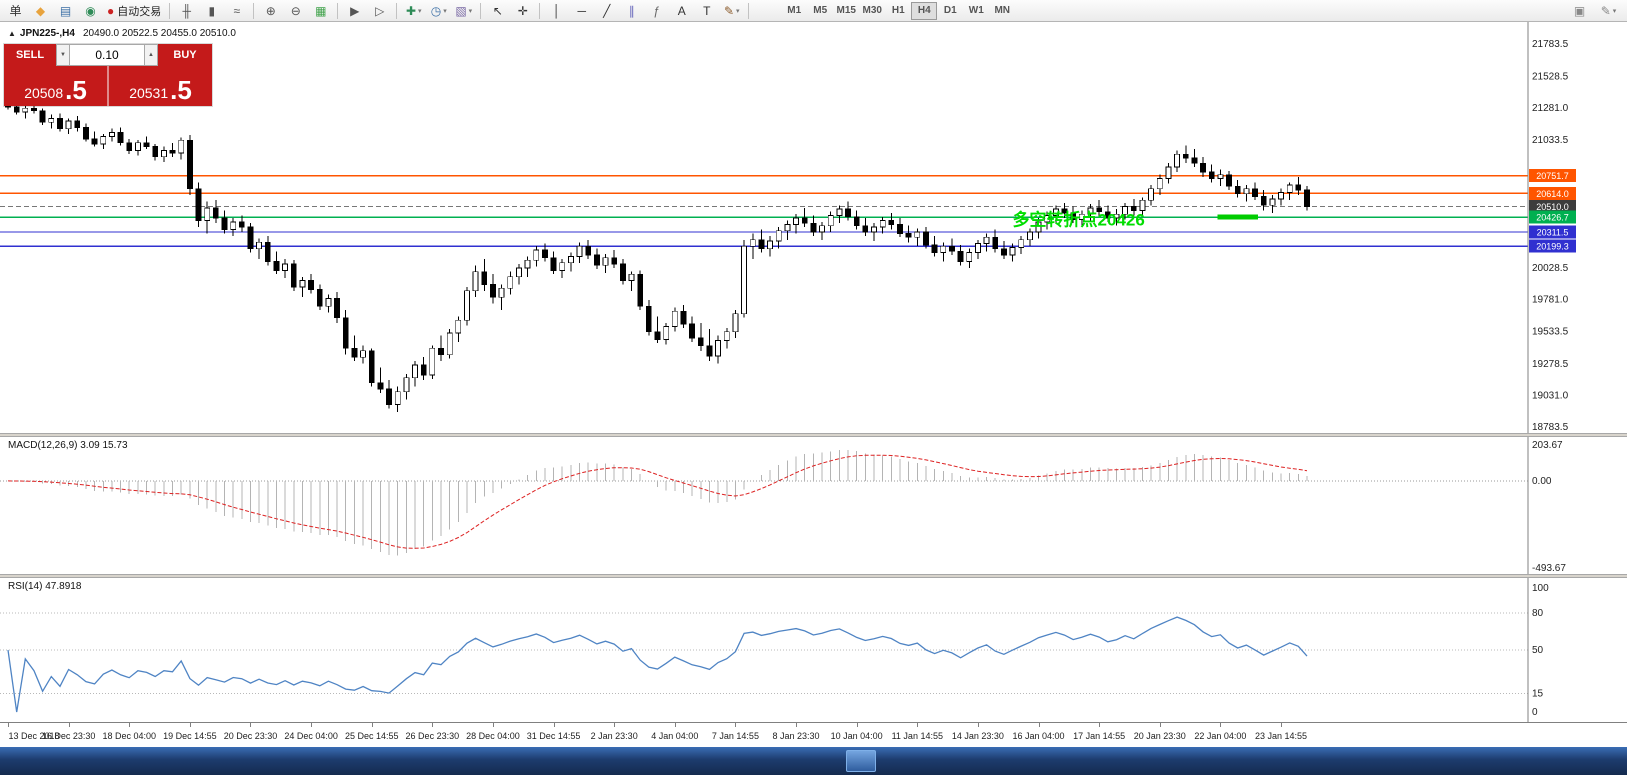 The image size is (1627, 775). Describe the element at coordinates (55, 86) in the screenshot. I see `sell-price-display: 20508.5` at that location.